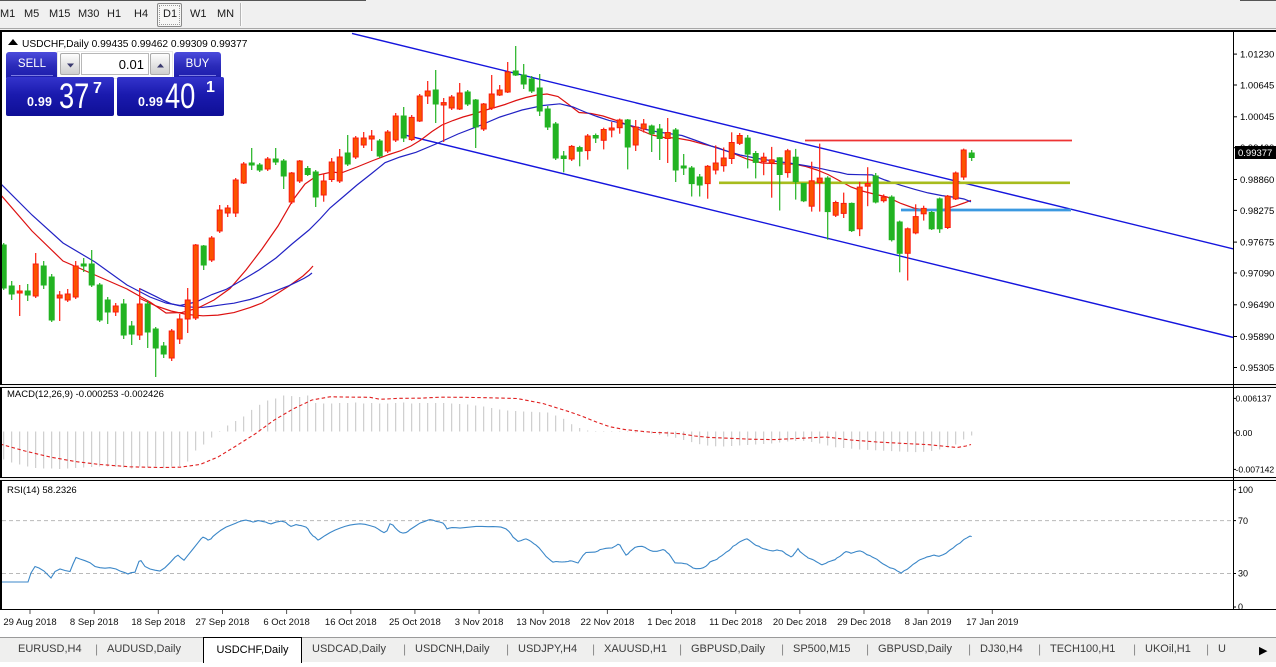 This screenshot has height=667, width=1276. I want to click on svg-text: 70, so click(1243, 521).